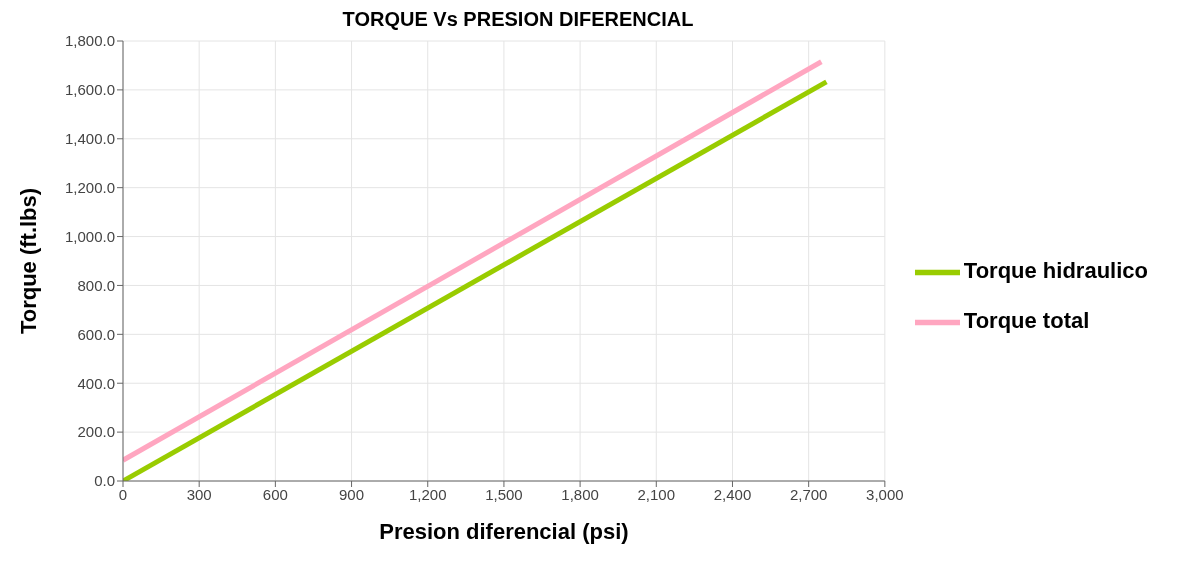  Describe the element at coordinates (518, 19) in the screenshot. I see `chart-title: TORQUE Vs PRESION DIFERENCIAL` at that location.